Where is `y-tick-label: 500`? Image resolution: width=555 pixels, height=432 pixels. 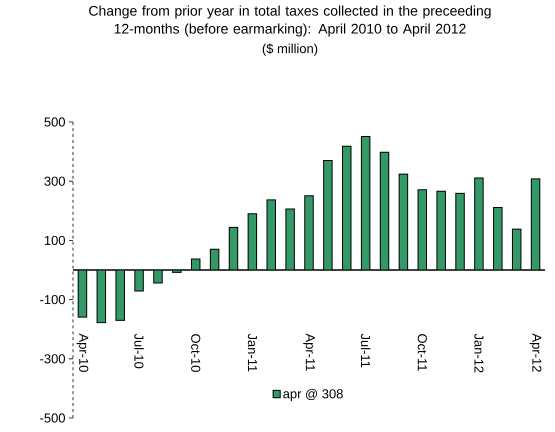 y-tick-label: 500 is located at coordinates (54, 122).